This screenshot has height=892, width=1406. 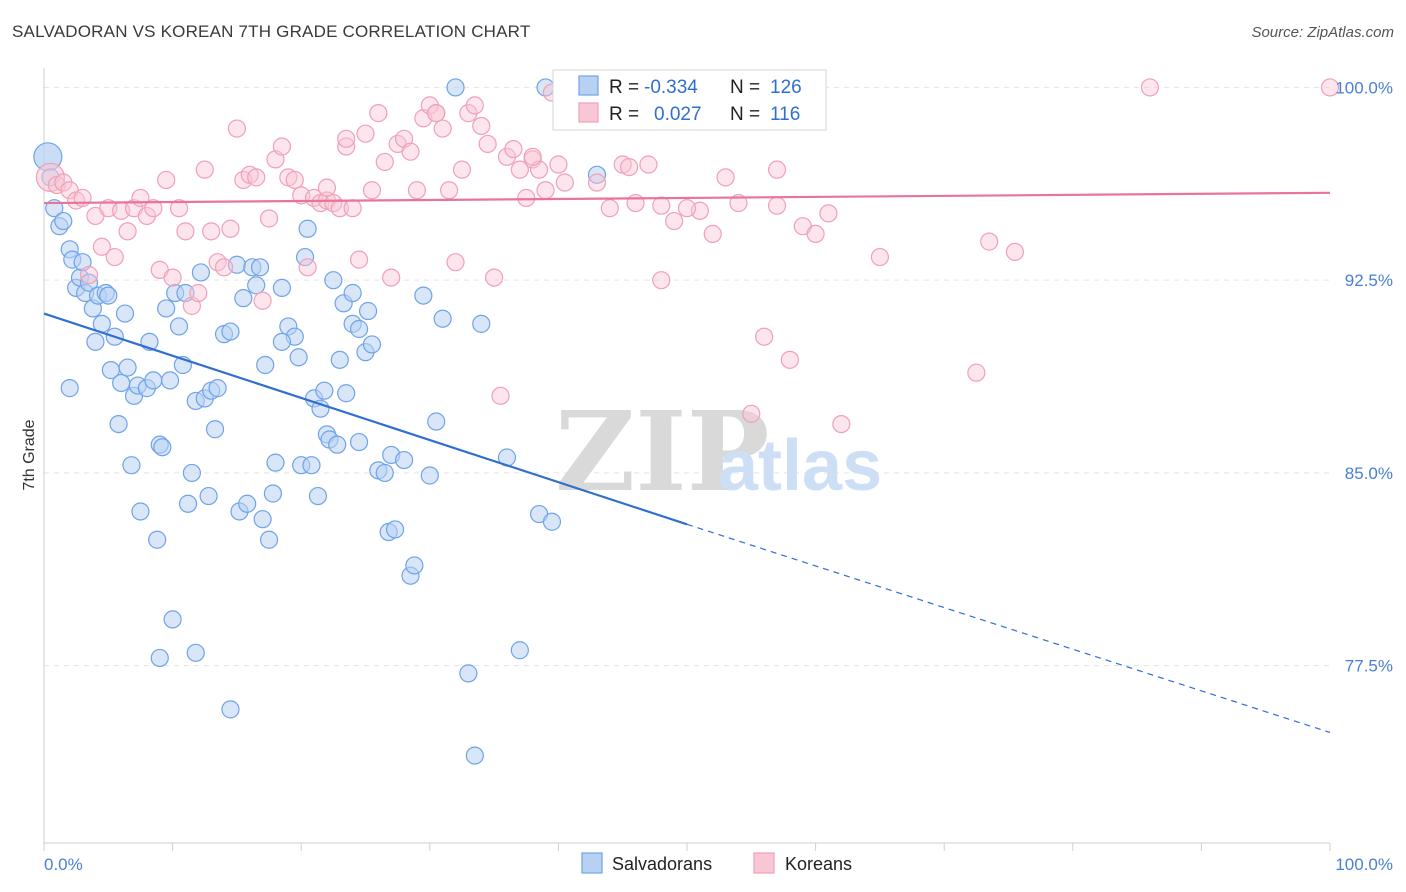 What do you see at coordinates (800, 466) in the screenshot?
I see `watermark-atlas: atlas` at bounding box center [800, 466].